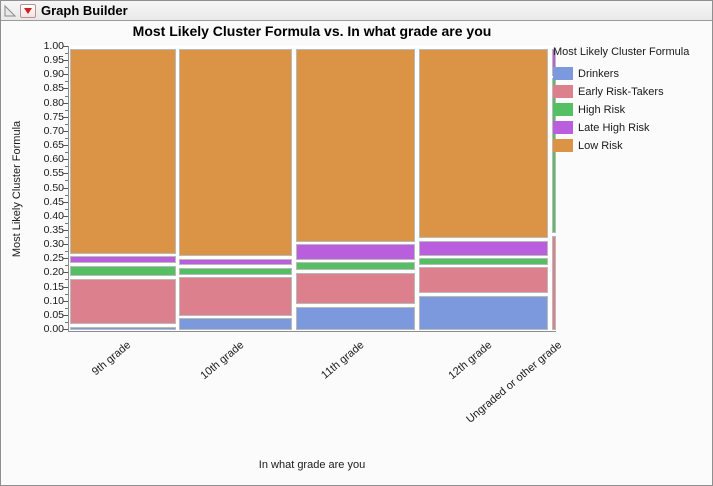 The height and width of the screenshot is (486, 713). What do you see at coordinates (632, 109) in the screenshot?
I see `legend-item-high-risk: High Risk` at bounding box center [632, 109].